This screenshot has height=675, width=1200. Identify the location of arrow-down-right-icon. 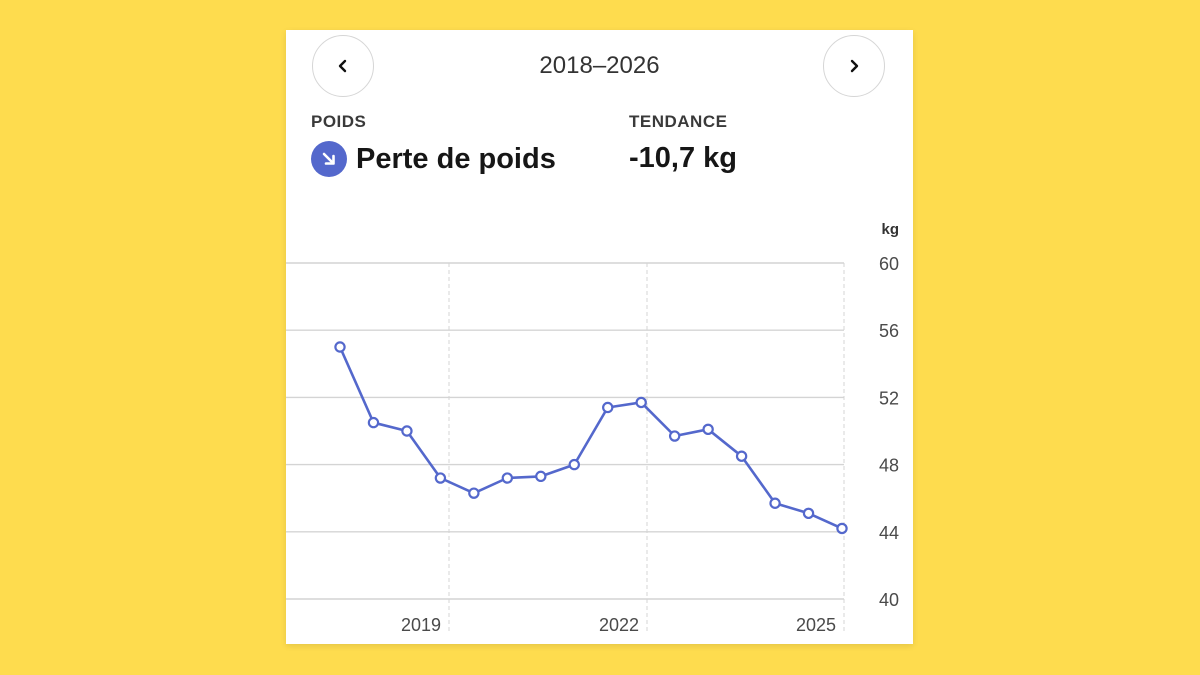
(329, 159).